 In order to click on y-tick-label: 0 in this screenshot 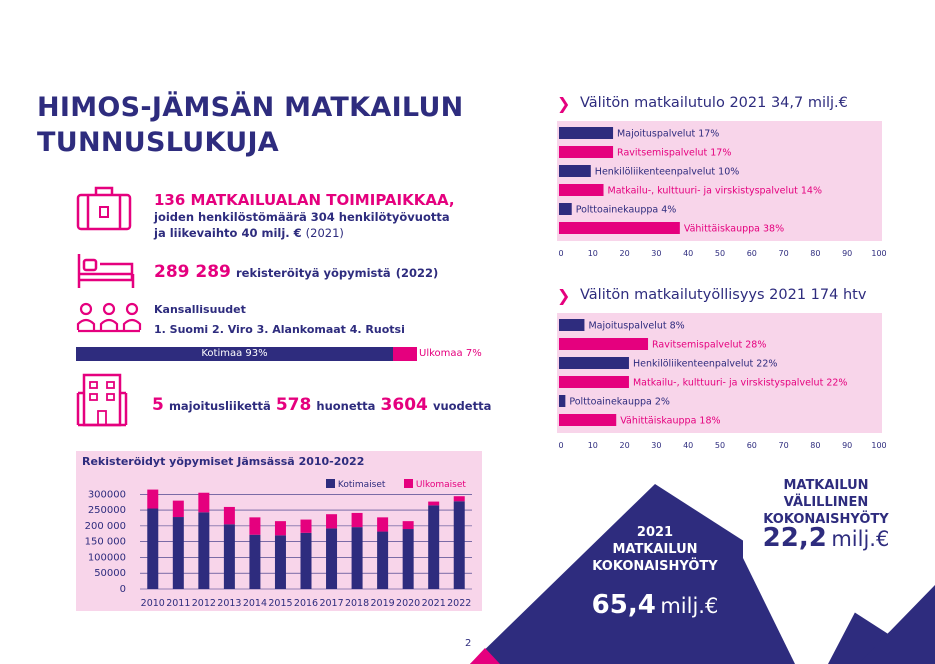, I will do `click(123, 589)`.